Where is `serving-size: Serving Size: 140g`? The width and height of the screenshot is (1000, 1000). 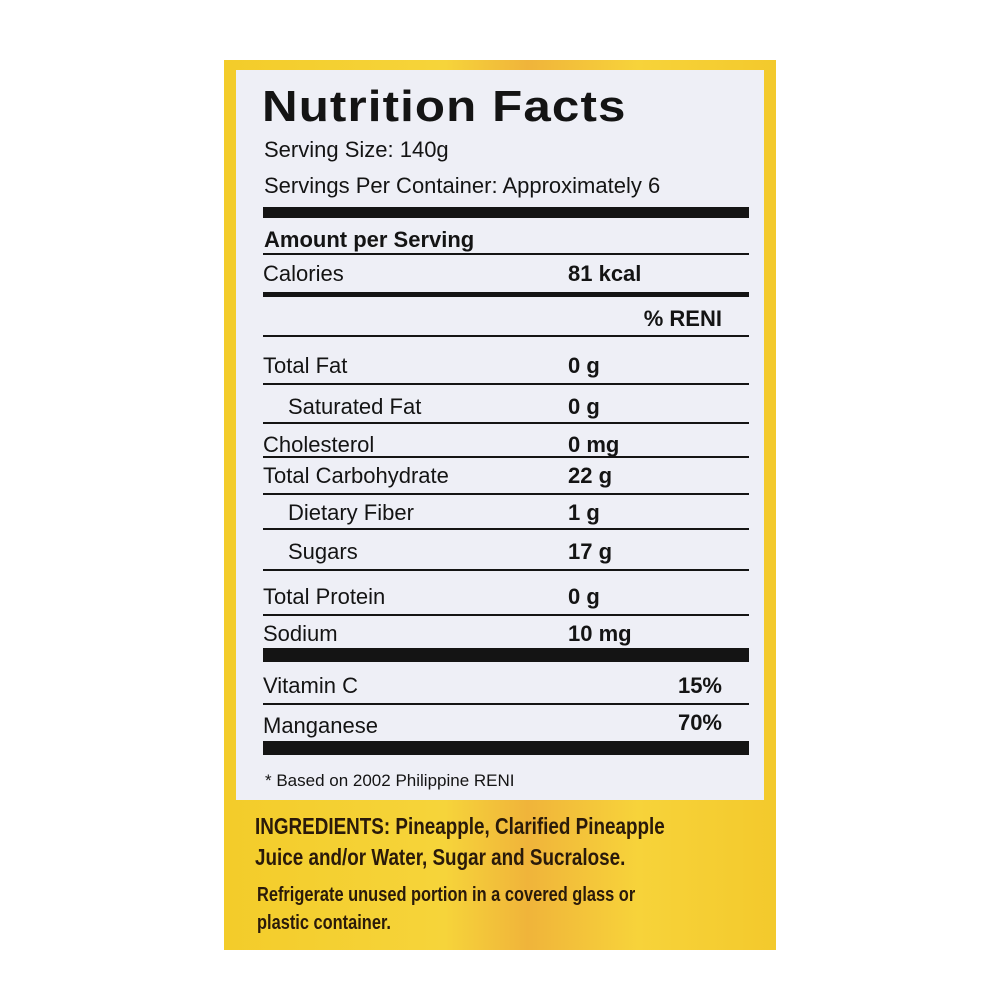
serving-size: Serving Size: 140g is located at coordinates (356, 149).